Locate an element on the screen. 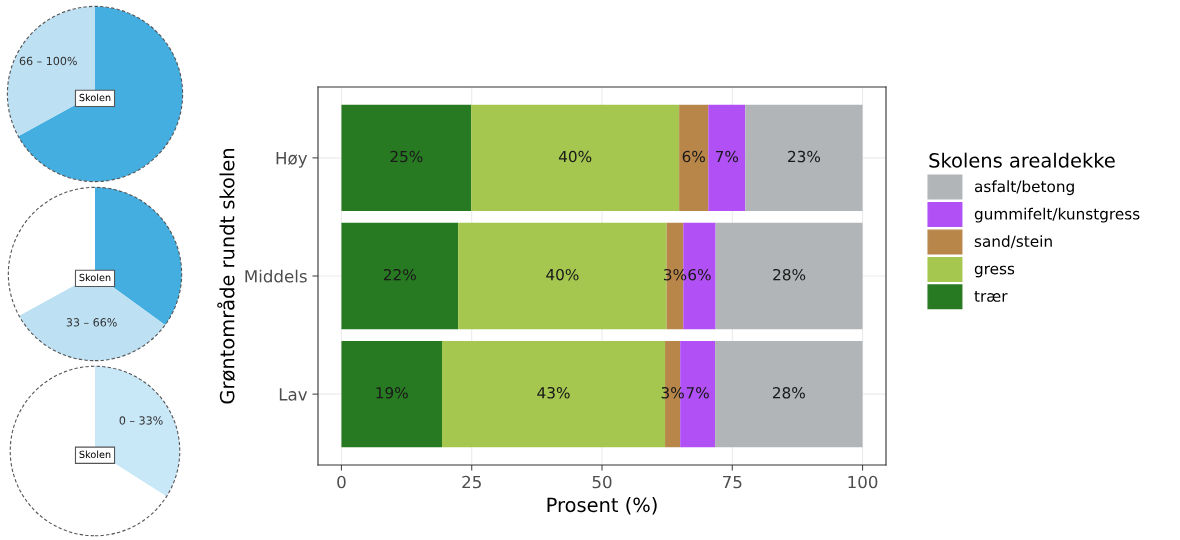  pie-slice is located at coordinates (100, 94).